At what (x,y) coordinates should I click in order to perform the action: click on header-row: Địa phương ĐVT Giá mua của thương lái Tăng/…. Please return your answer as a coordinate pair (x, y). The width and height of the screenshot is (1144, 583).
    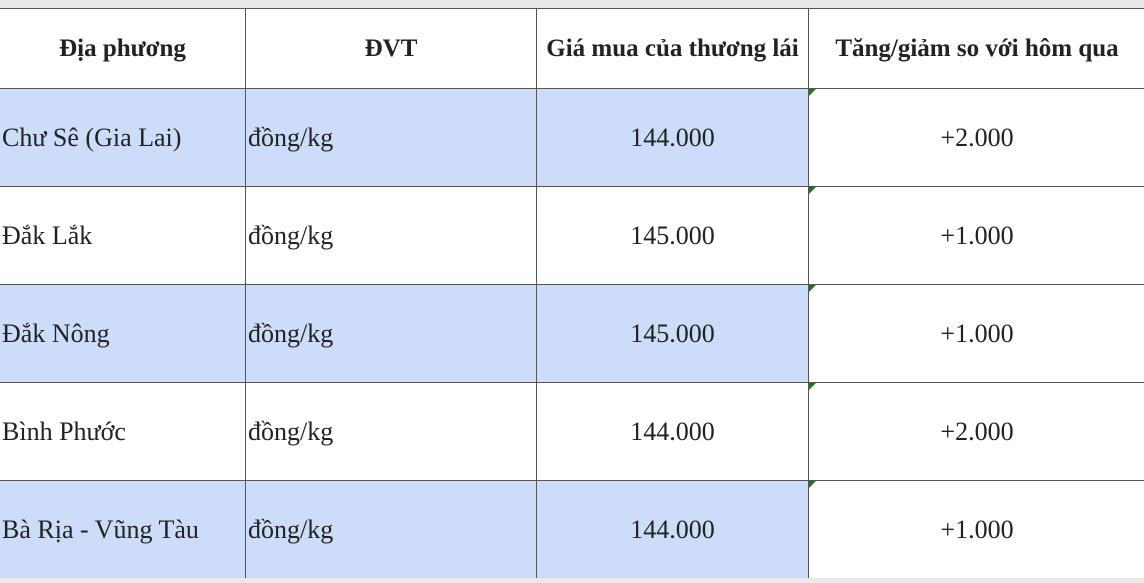
    Looking at the image, I should click on (572, 48).